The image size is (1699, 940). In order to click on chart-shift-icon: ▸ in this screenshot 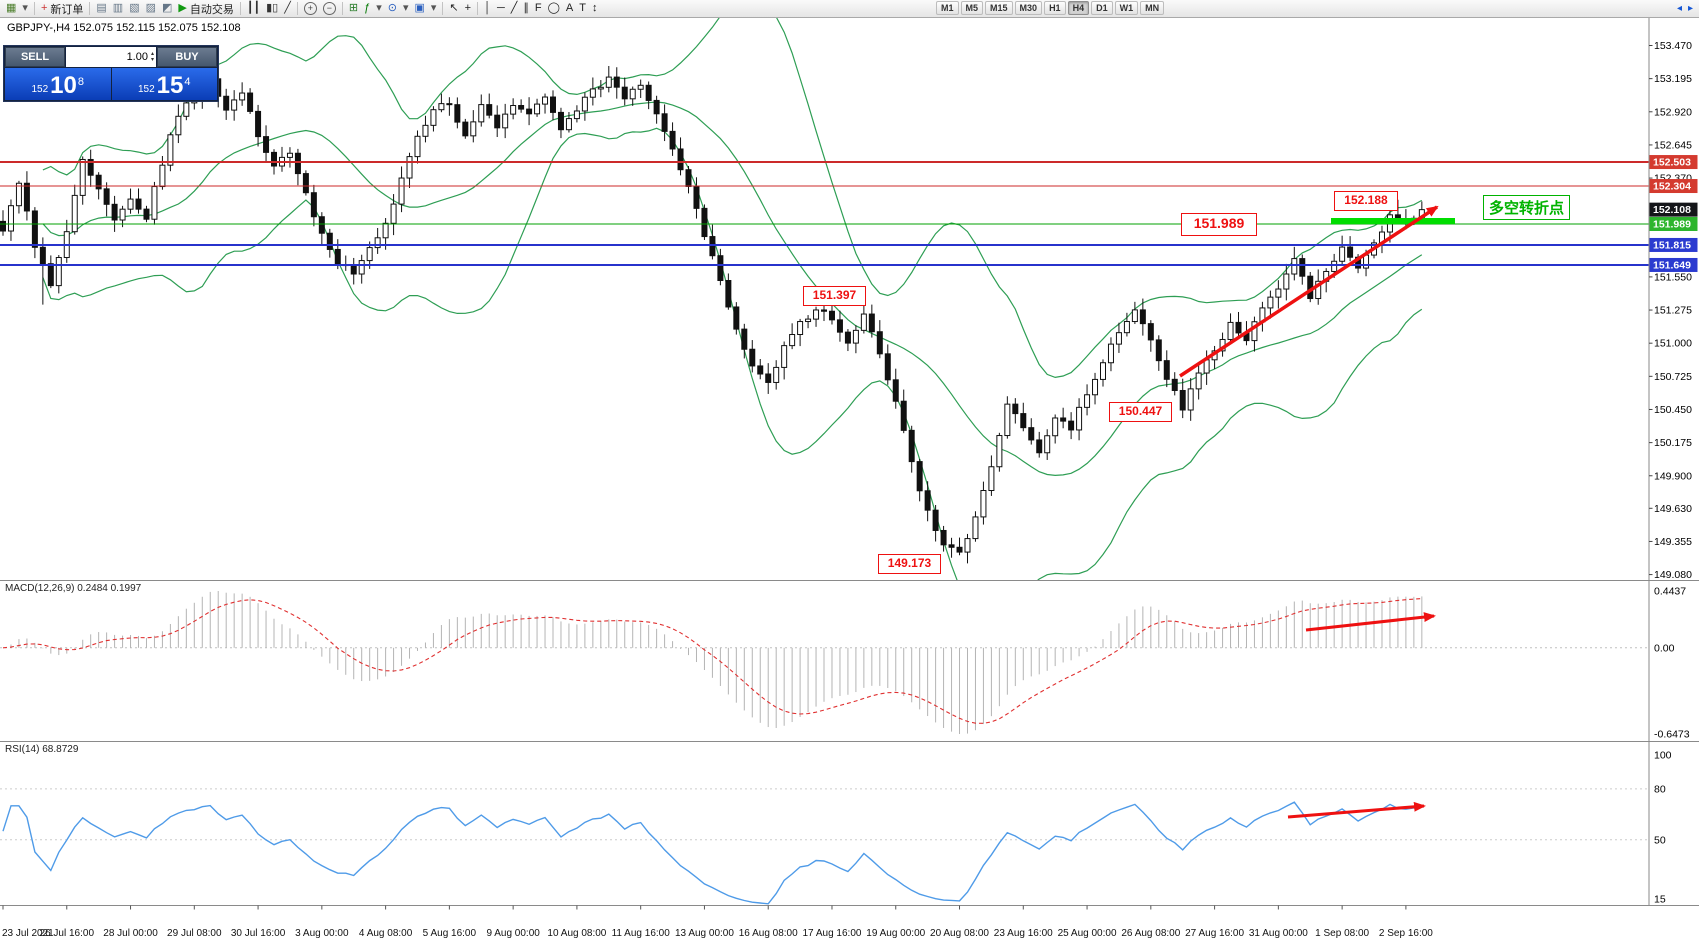, I will do `click(1690, 8)`.